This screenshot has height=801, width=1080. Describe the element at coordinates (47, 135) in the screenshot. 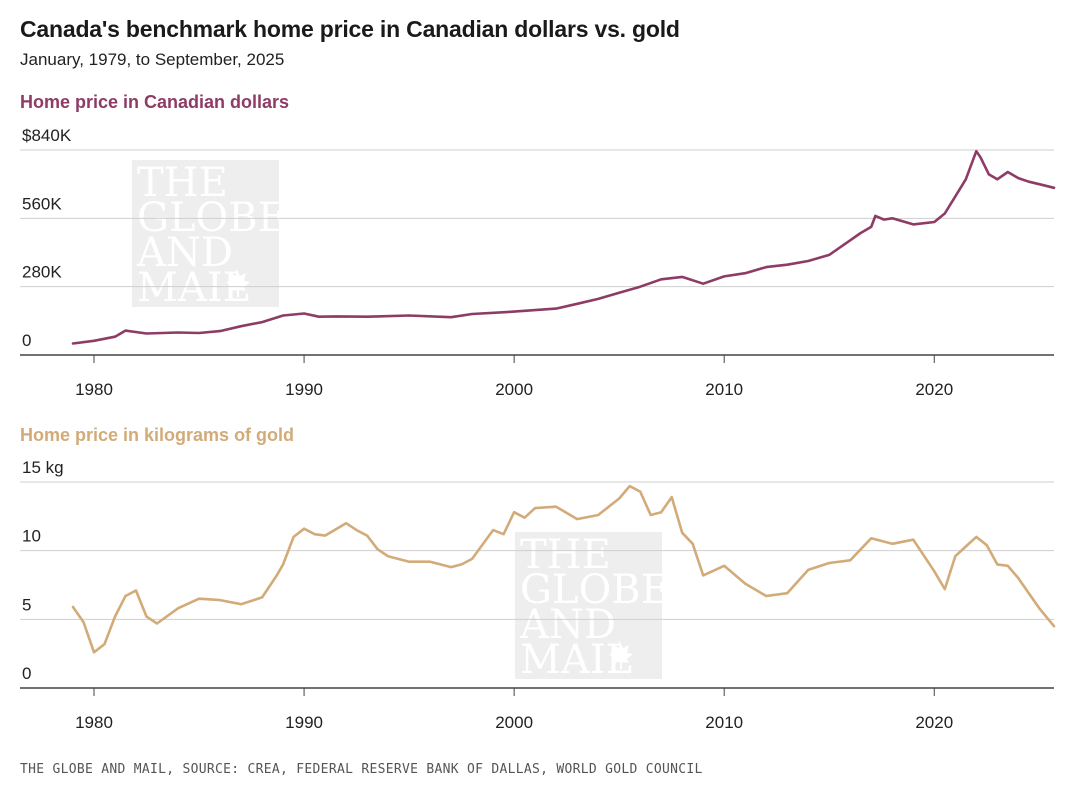

I see `y-tick-label: $840K` at that location.